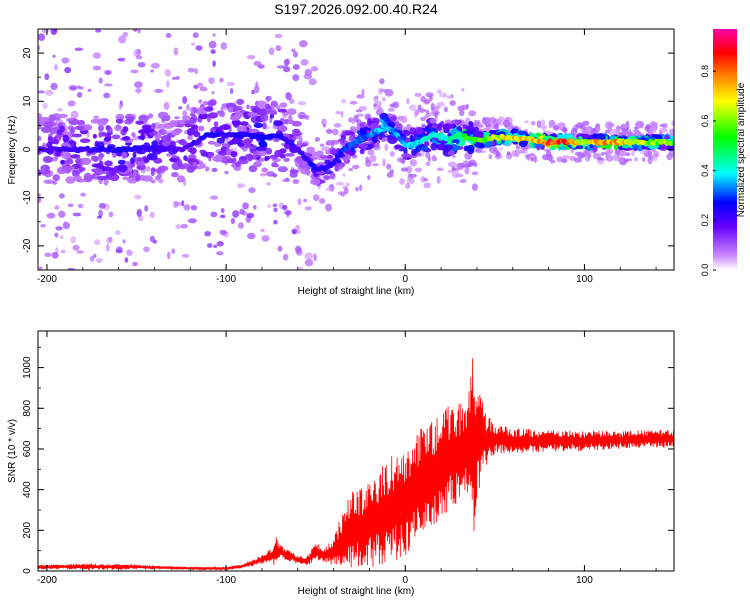 Image resolution: width=750 pixels, height=600 pixels. I want to click on snr-y-axis-label: SNR (10 * v/v), so click(12, 451).